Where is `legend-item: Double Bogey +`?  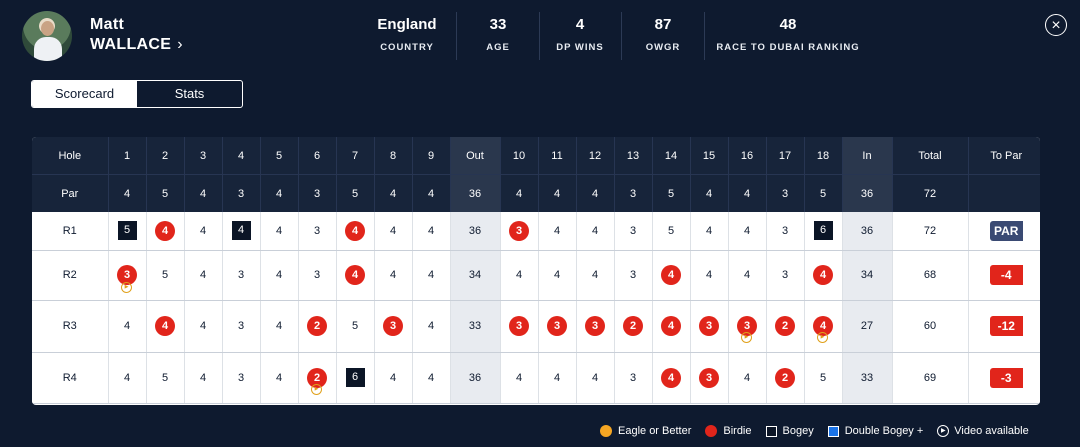 legend-item: Double Bogey + is located at coordinates (875, 431).